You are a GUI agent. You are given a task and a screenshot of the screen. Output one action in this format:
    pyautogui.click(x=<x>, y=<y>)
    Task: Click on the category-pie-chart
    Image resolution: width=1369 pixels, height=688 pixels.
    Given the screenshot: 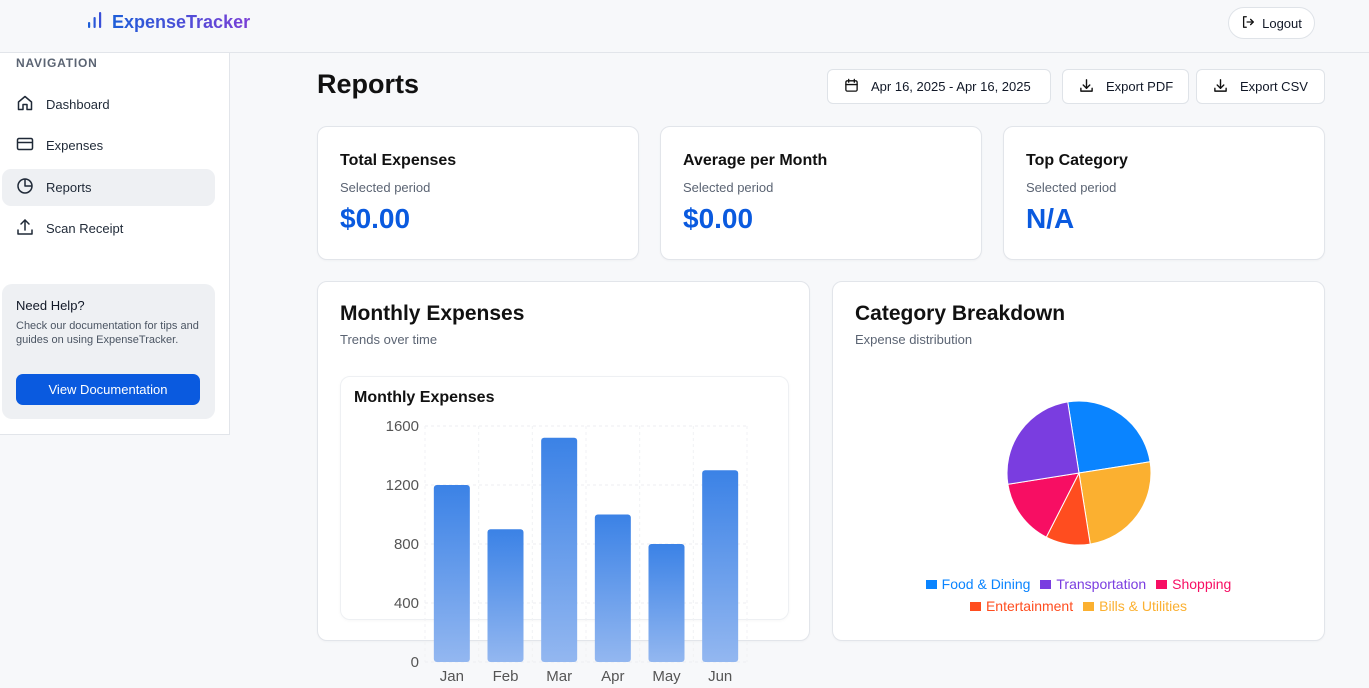 What is the action you would take?
    pyautogui.click(x=1079, y=473)
    